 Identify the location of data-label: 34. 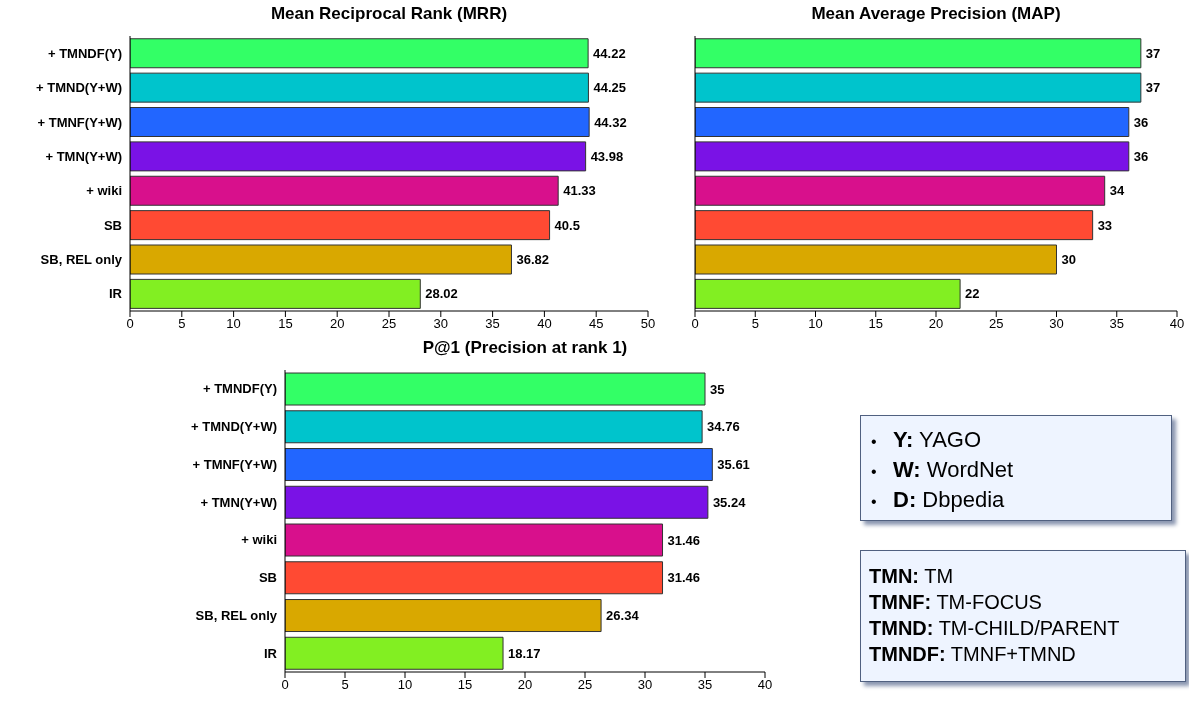
(1117, 191).